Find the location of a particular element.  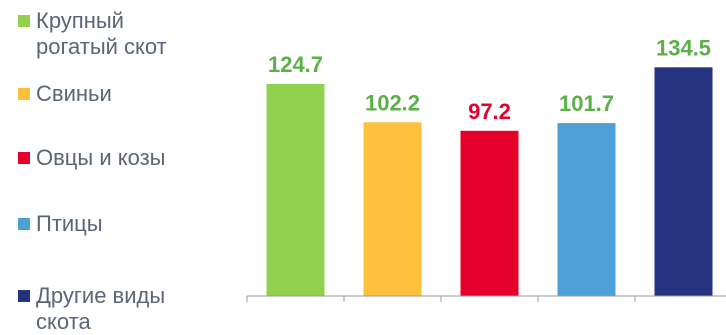

x-axis is located at coordinates (486, 298).